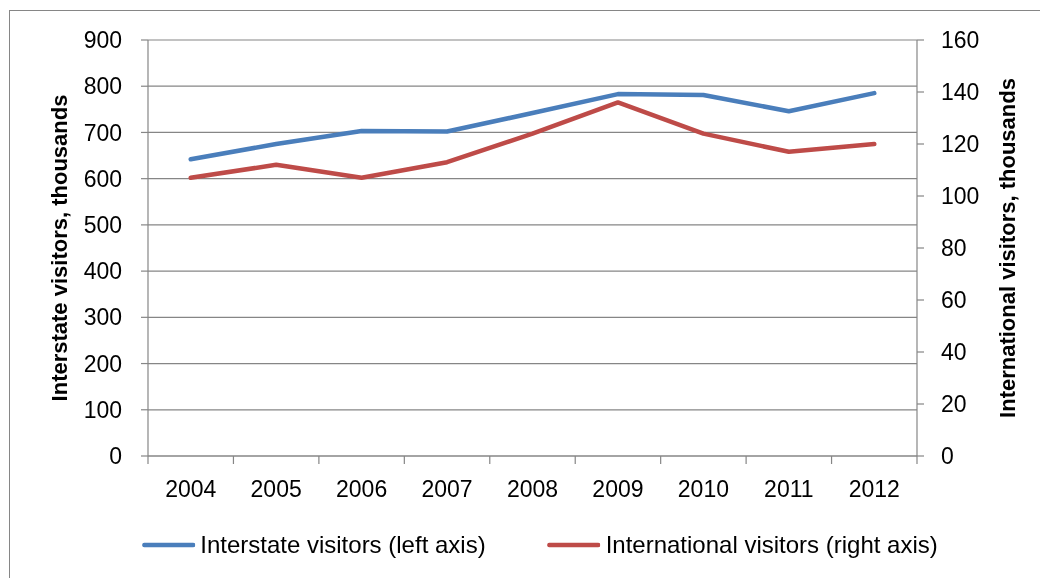  I want to click on y2-tick-label: 20, so click(954, 404).